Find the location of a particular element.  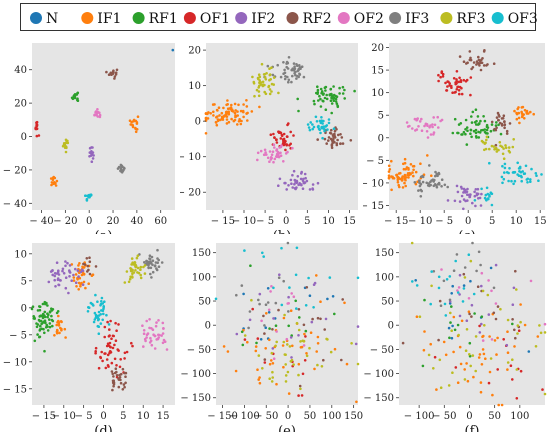

x-tick-label: 40 is located at coordinates (136, 221).